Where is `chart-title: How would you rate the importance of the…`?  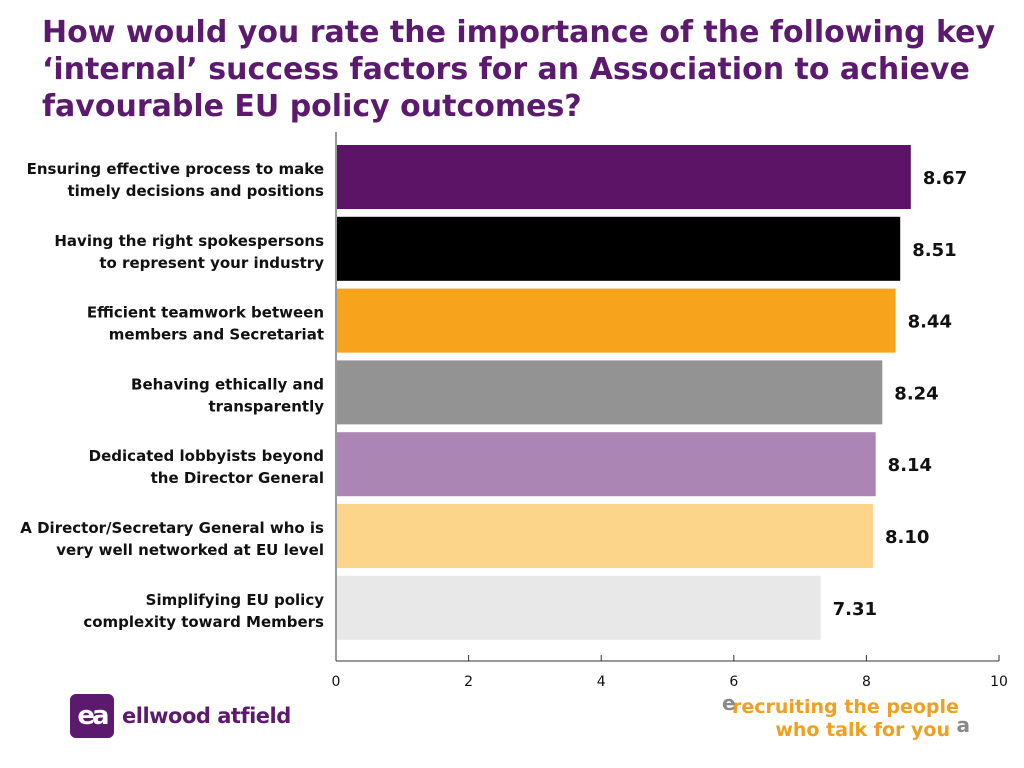
chart-title: How would you rate the importance of the… is located at coordinates (519, 69).